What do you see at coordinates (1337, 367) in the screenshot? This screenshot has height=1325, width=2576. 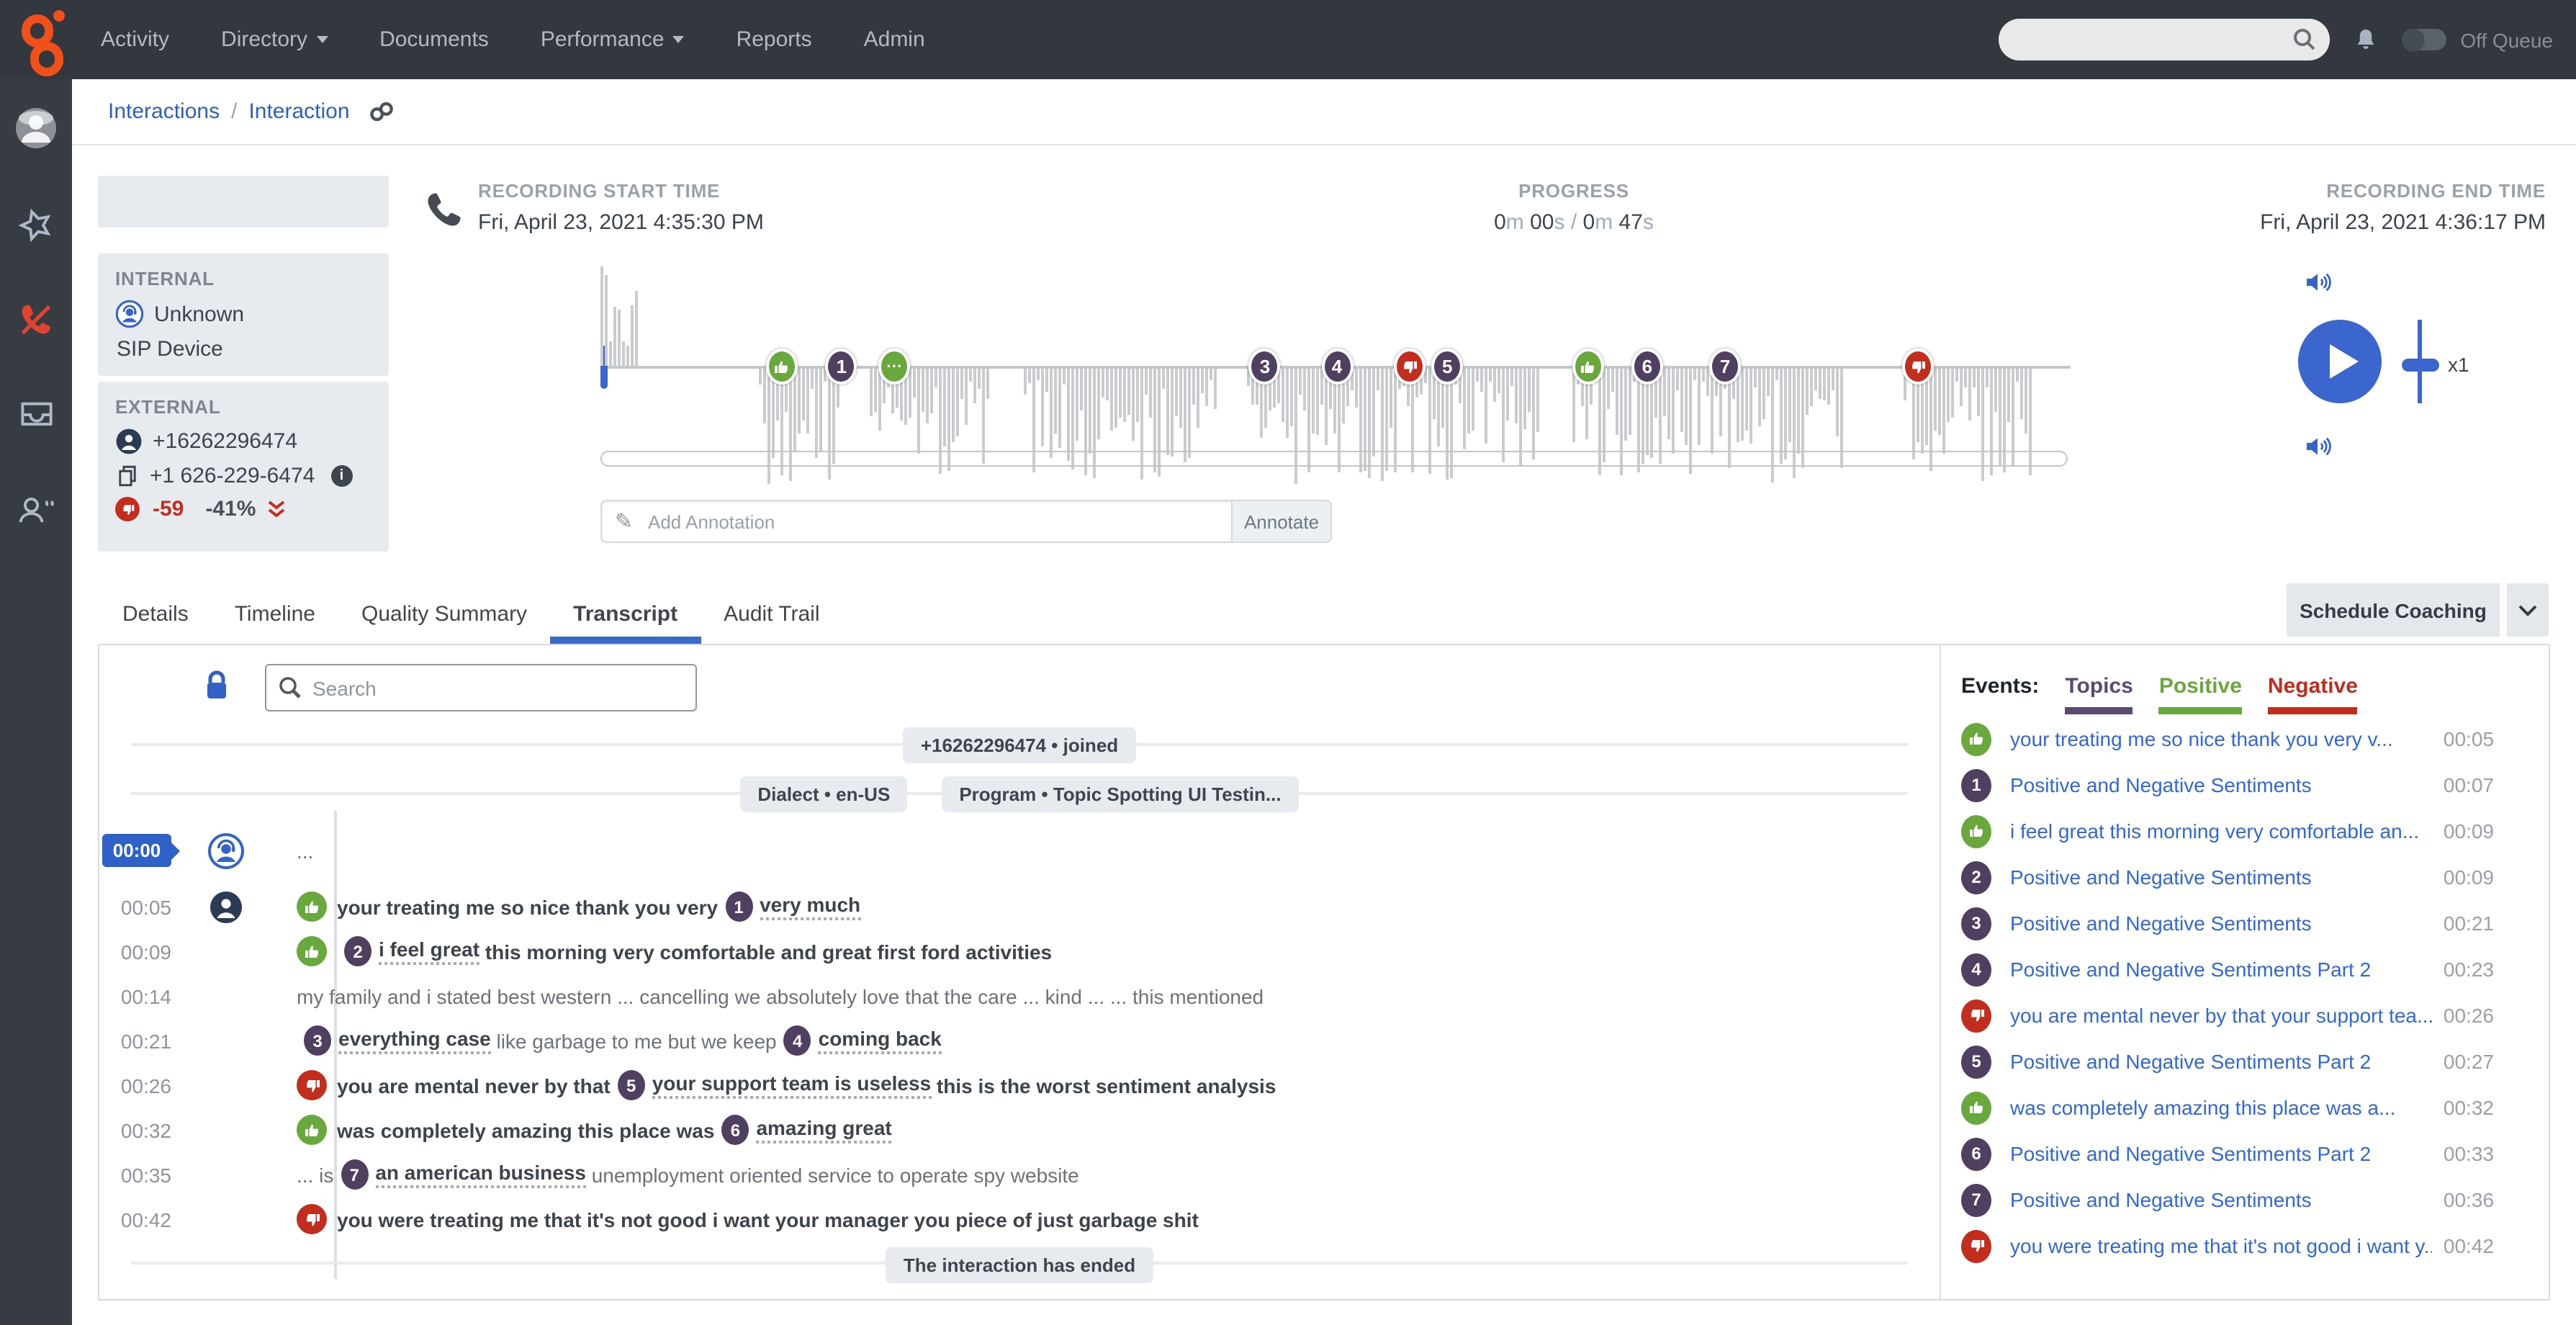 I see `topic-marker: 4` at bounding box center [1337, 367].